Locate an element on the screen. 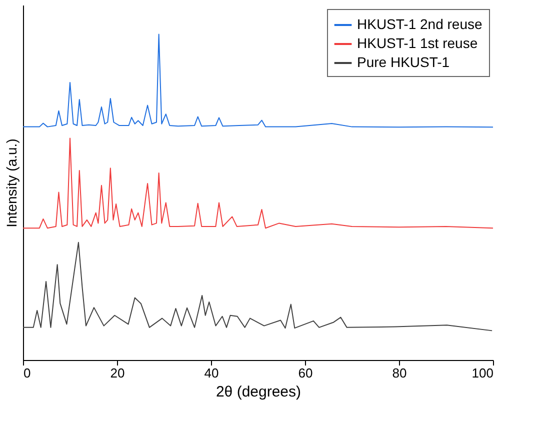  x-tick-label: 100 is located at coordinates (483, 373).